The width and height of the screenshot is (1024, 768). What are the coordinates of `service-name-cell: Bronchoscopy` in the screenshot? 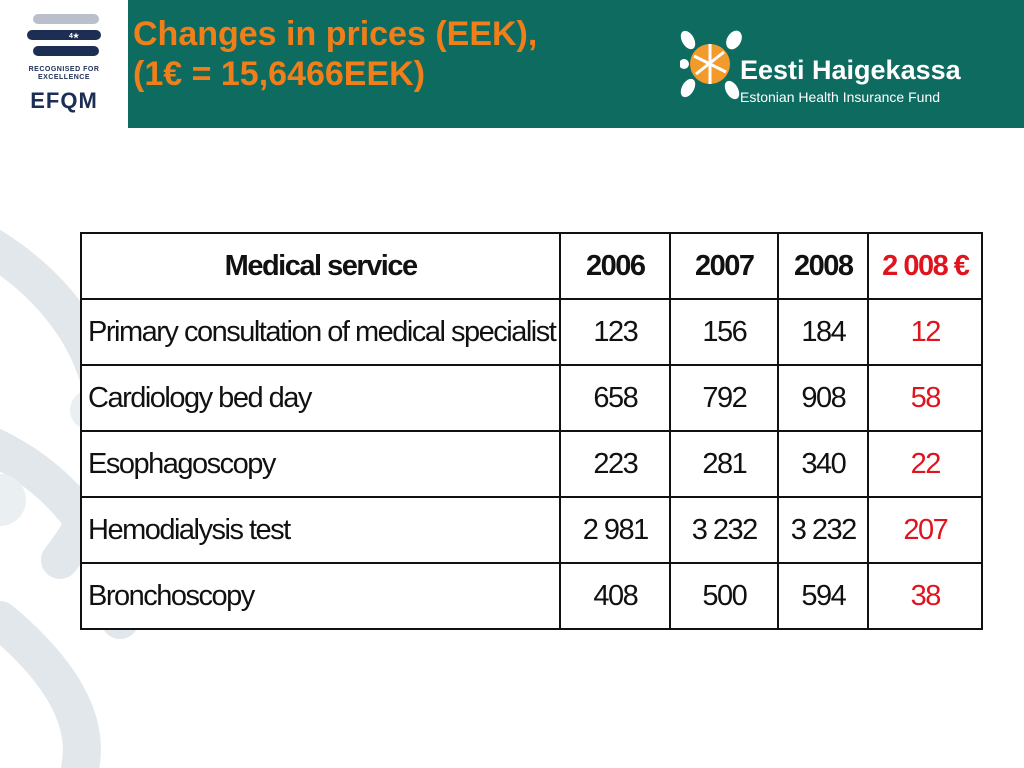 It's located at (320, 596).